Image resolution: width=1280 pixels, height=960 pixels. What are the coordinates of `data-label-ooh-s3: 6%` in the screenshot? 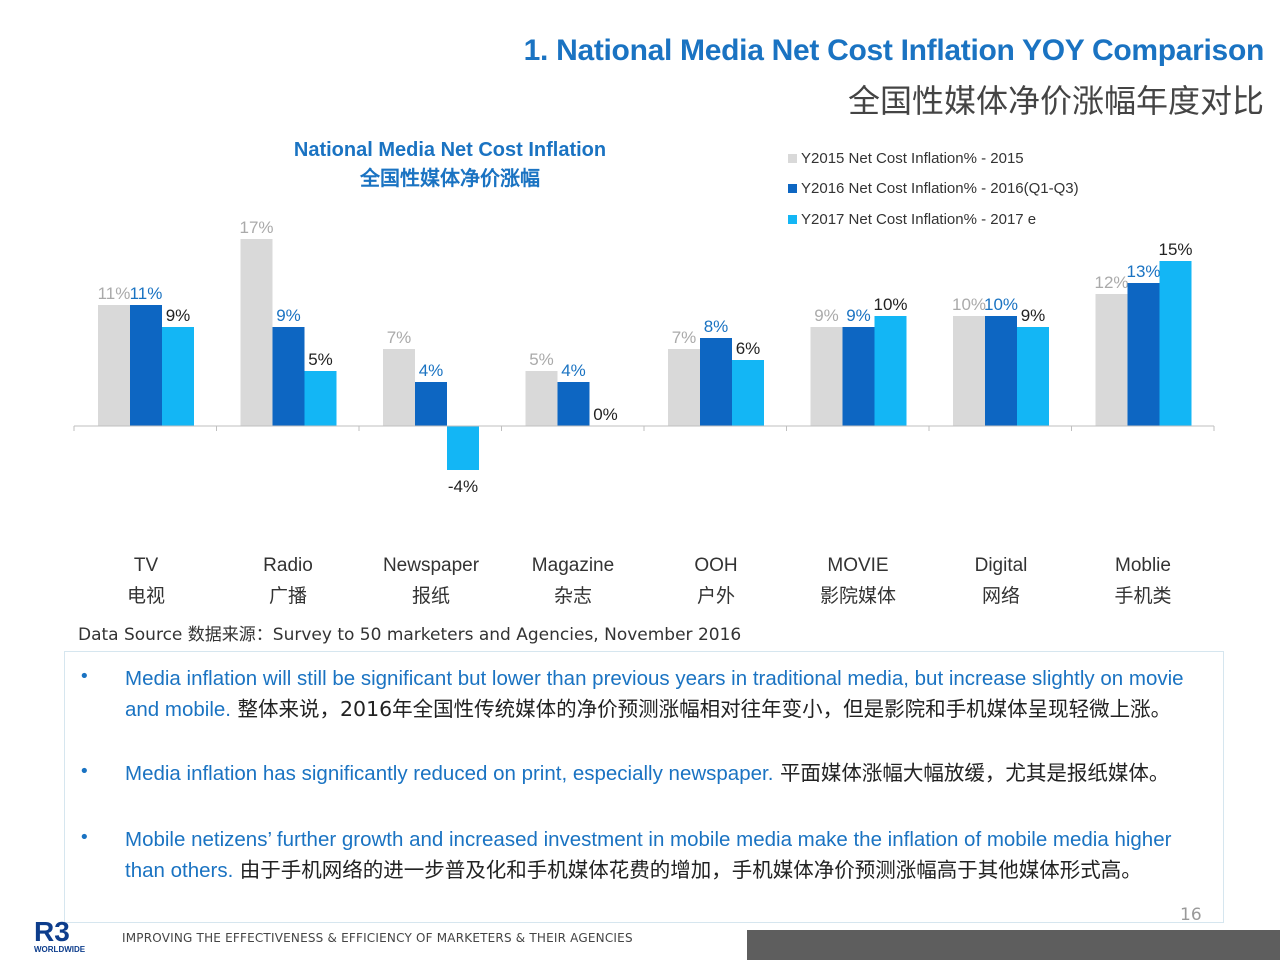 It's located at (748, 348).